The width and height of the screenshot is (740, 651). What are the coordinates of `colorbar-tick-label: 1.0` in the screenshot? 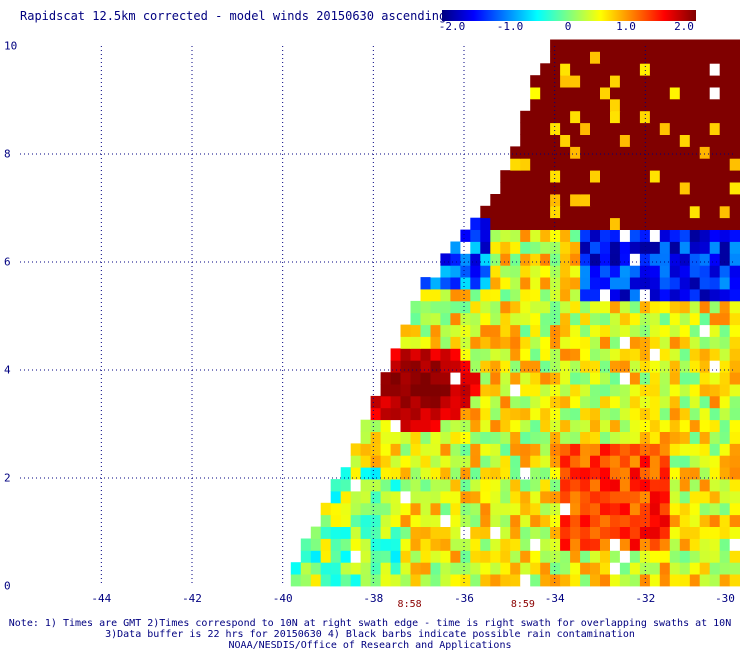 It's located at (626, 26).